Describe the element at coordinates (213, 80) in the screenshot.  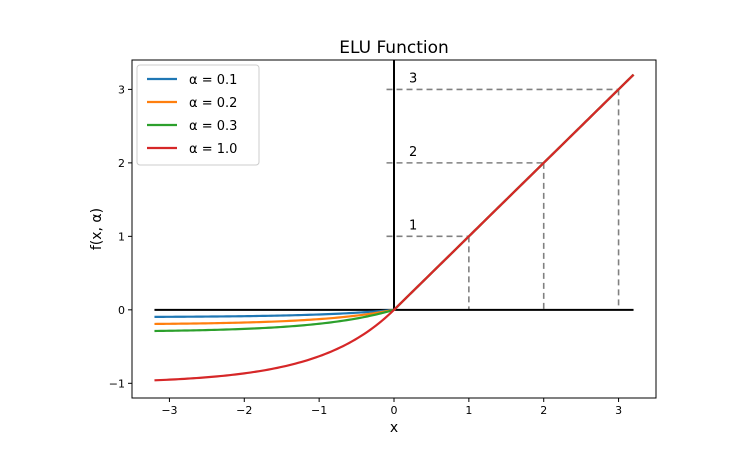
I see `legend-label: α = 0.1` at that location.